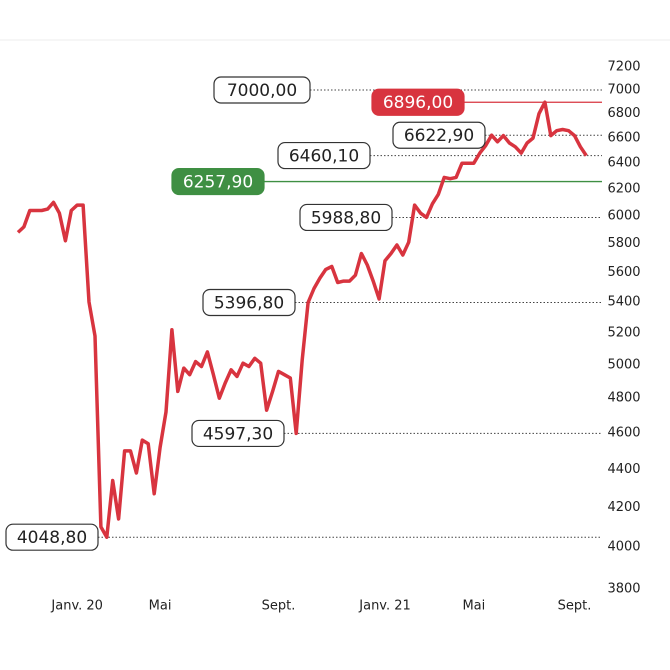 This screenshot has height=670, width=670. What do you see at coordinates (623, 90) in the screenshot?
I see `y-tick-label: 7000` at bounding box center [623, 90].